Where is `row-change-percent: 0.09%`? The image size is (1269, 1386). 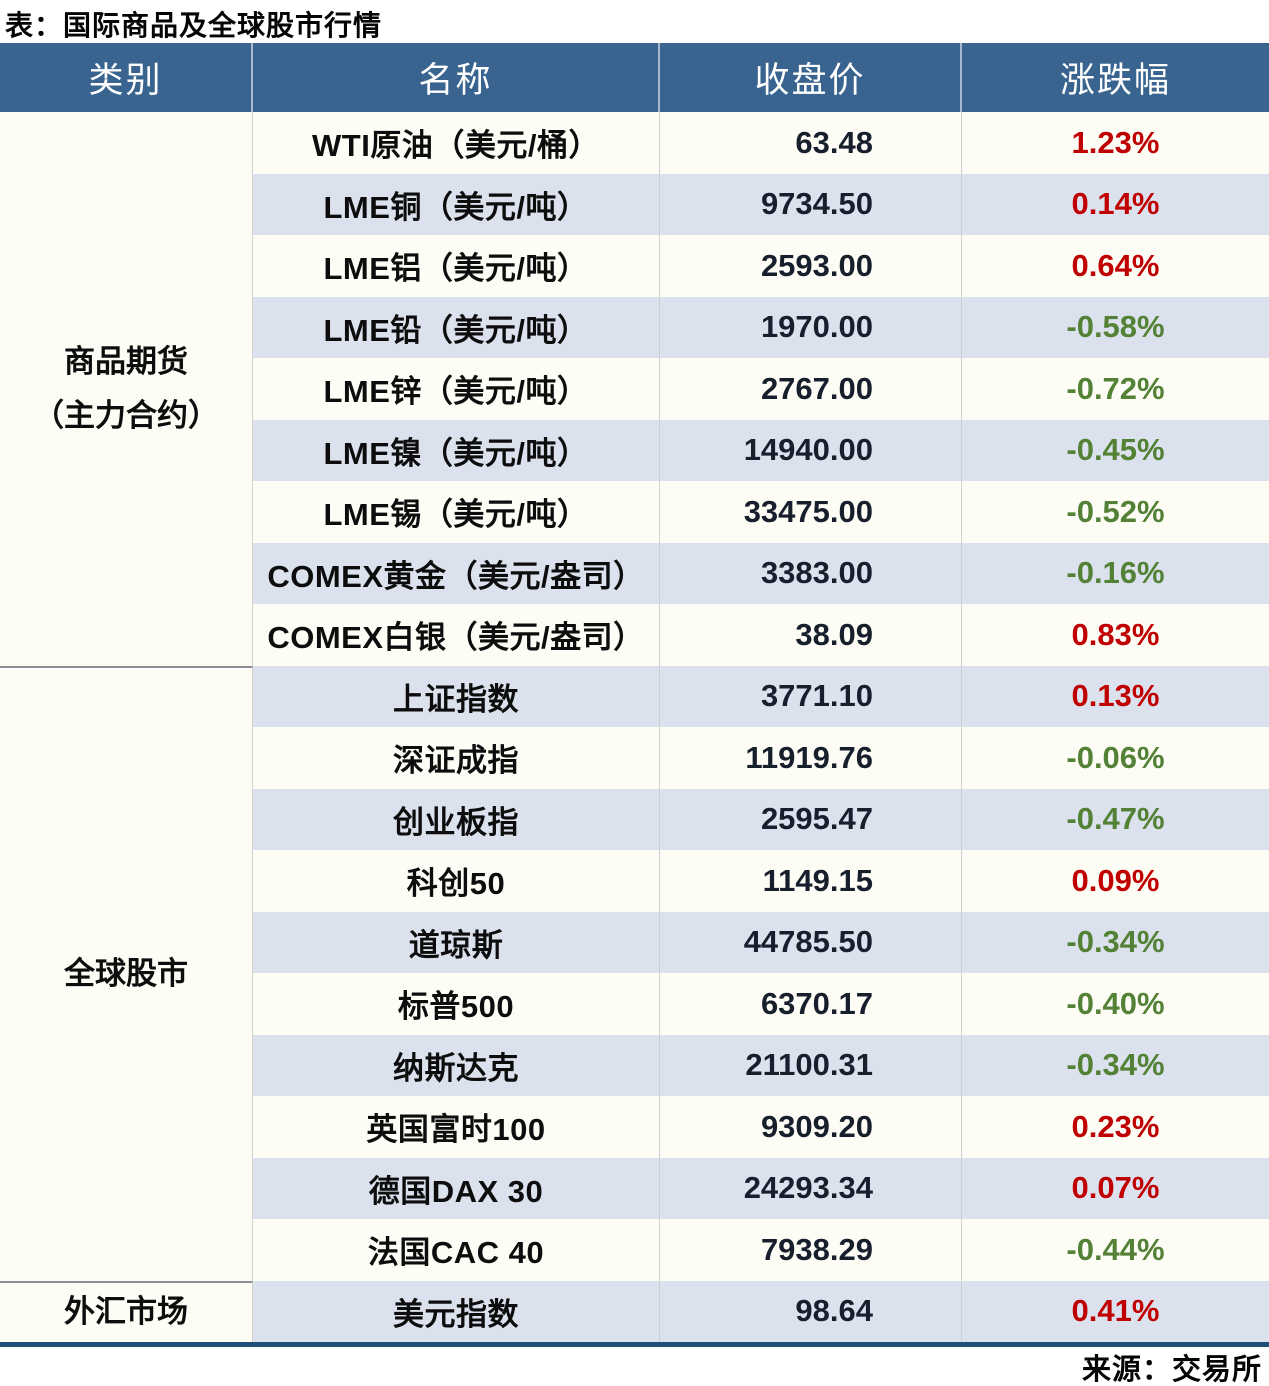
row-change-percent: 0.09% is located at coordinates (1115, 881).